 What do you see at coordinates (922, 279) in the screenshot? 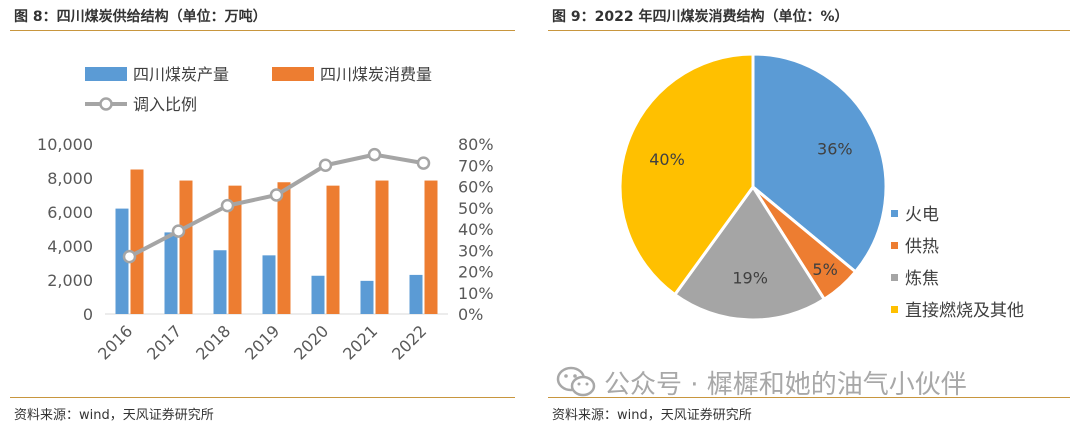
I see `pie-legend-label-3: 炼焦` at bounding box center [922, 279].